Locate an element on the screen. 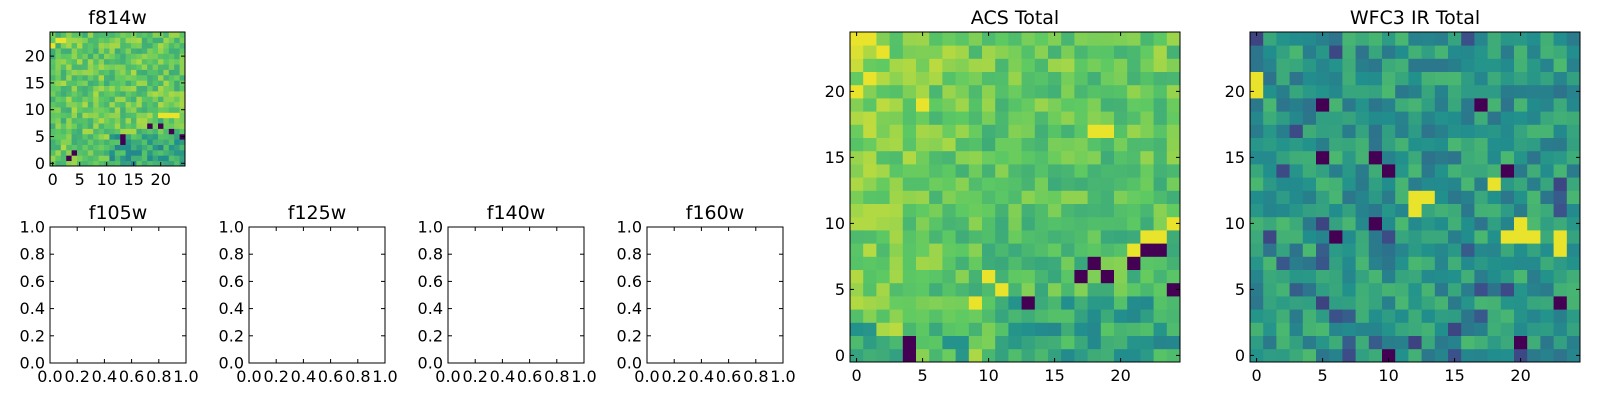  x-tick-label: 0.0 is located at coordinates (447, 376).